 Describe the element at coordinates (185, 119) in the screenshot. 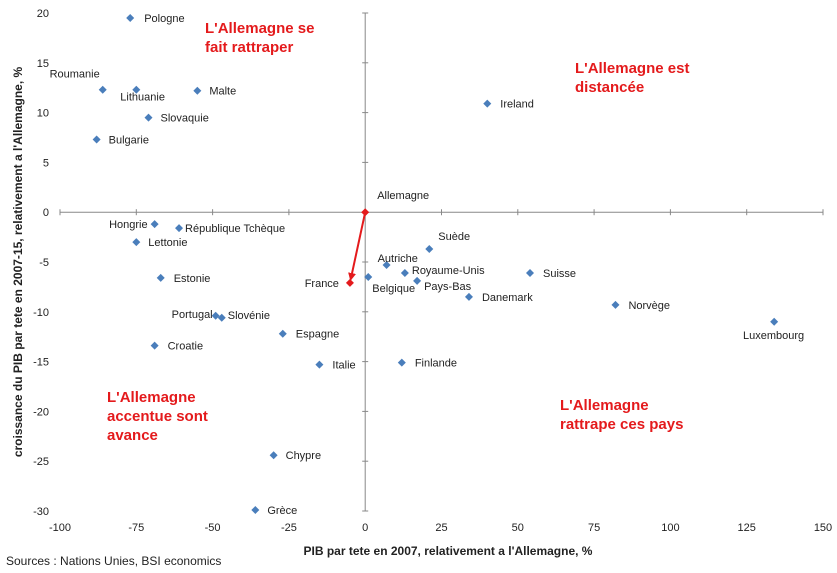

I see `point-label-slovaquie: Slovaquie` at that location.